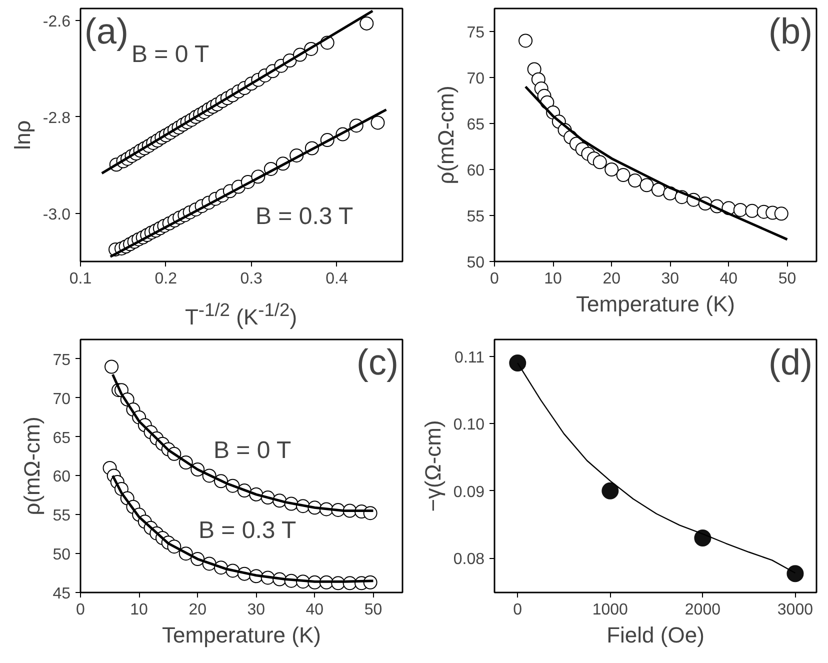 This screenshot has width=828, height=663. I want to click on y-tick-label: -2.6, so click(56, 22).